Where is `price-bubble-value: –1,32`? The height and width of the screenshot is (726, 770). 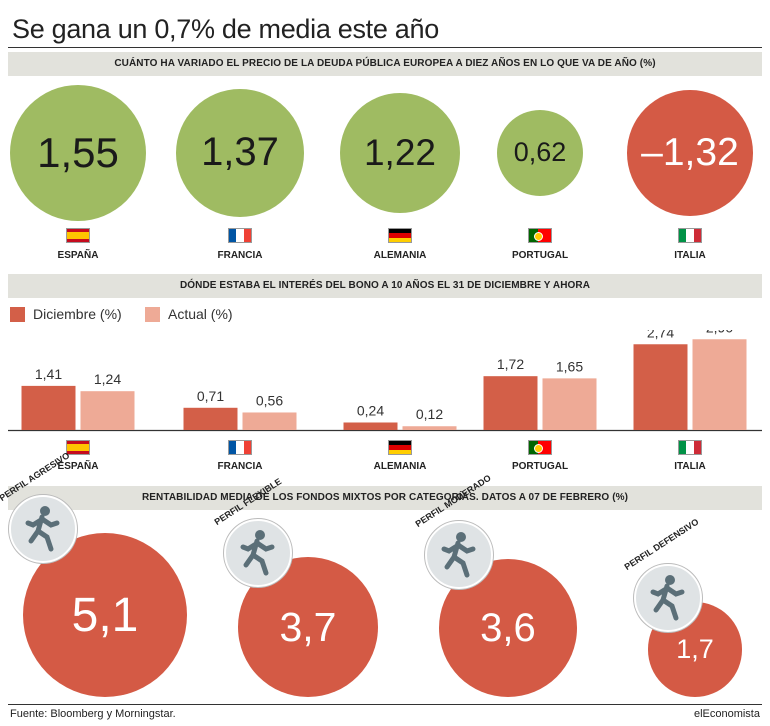 price-bubble-value: –1,32 is located at coordinates (690, 152).